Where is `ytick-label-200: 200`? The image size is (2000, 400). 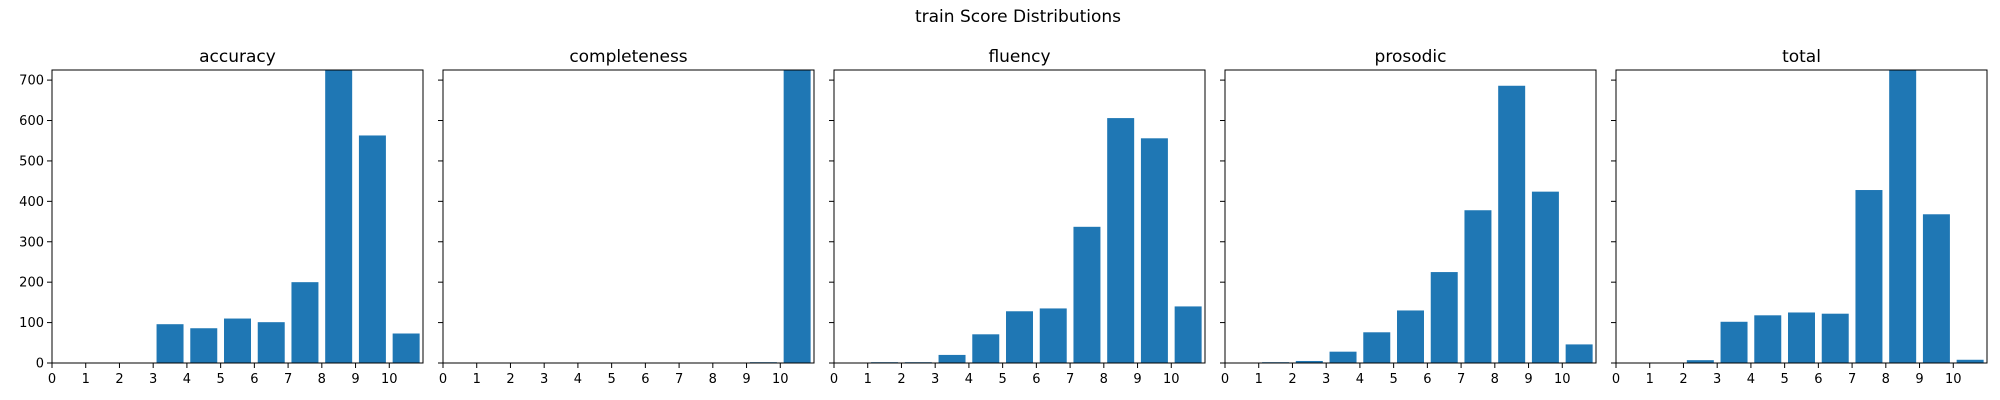 ytick-label-200: 200 is located at coordinates (31, 283).